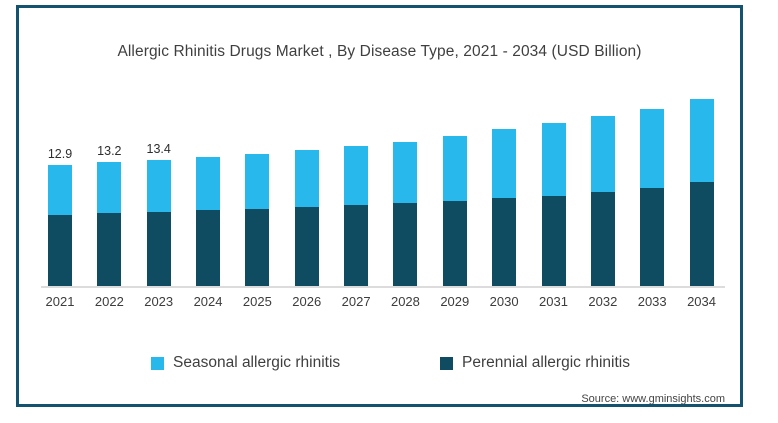  Describe the element at coordinates (504, 301) in the screenshot. I see `x-axis-tick-label: 2030` at that location.